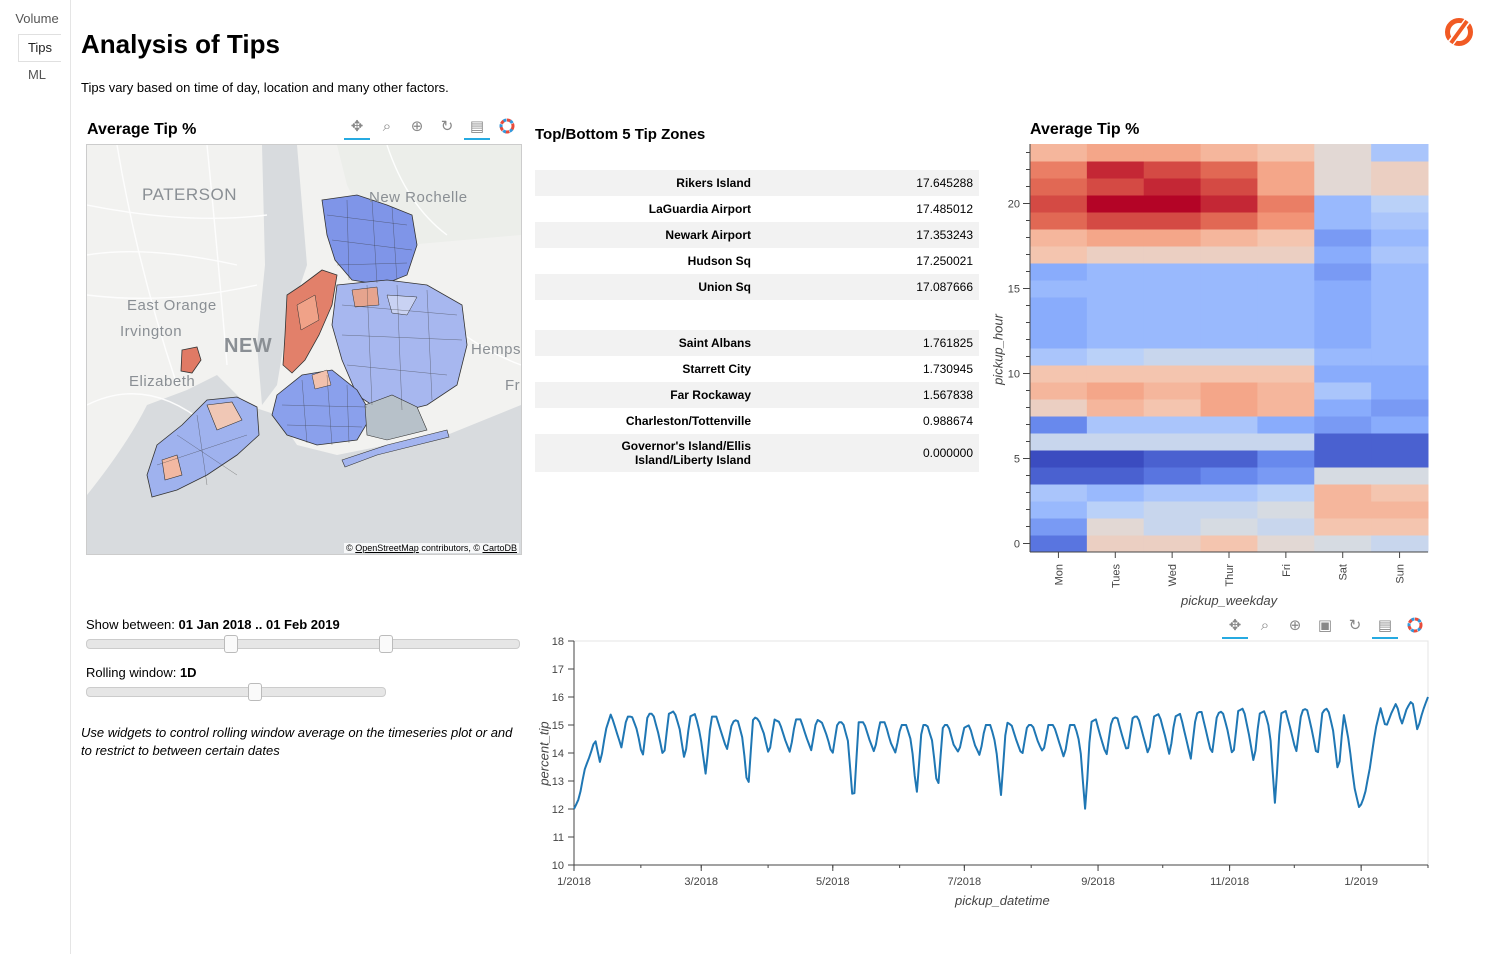  Describe the element at coordinates (1325, 625) in the screenshot. I see `save-tool-icon: ▣` at that location.